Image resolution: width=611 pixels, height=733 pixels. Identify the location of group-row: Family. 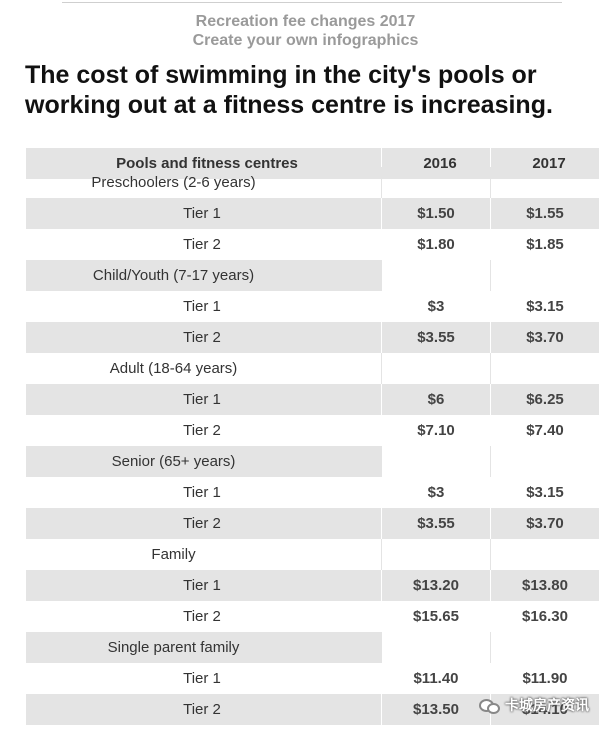
(312, 554).